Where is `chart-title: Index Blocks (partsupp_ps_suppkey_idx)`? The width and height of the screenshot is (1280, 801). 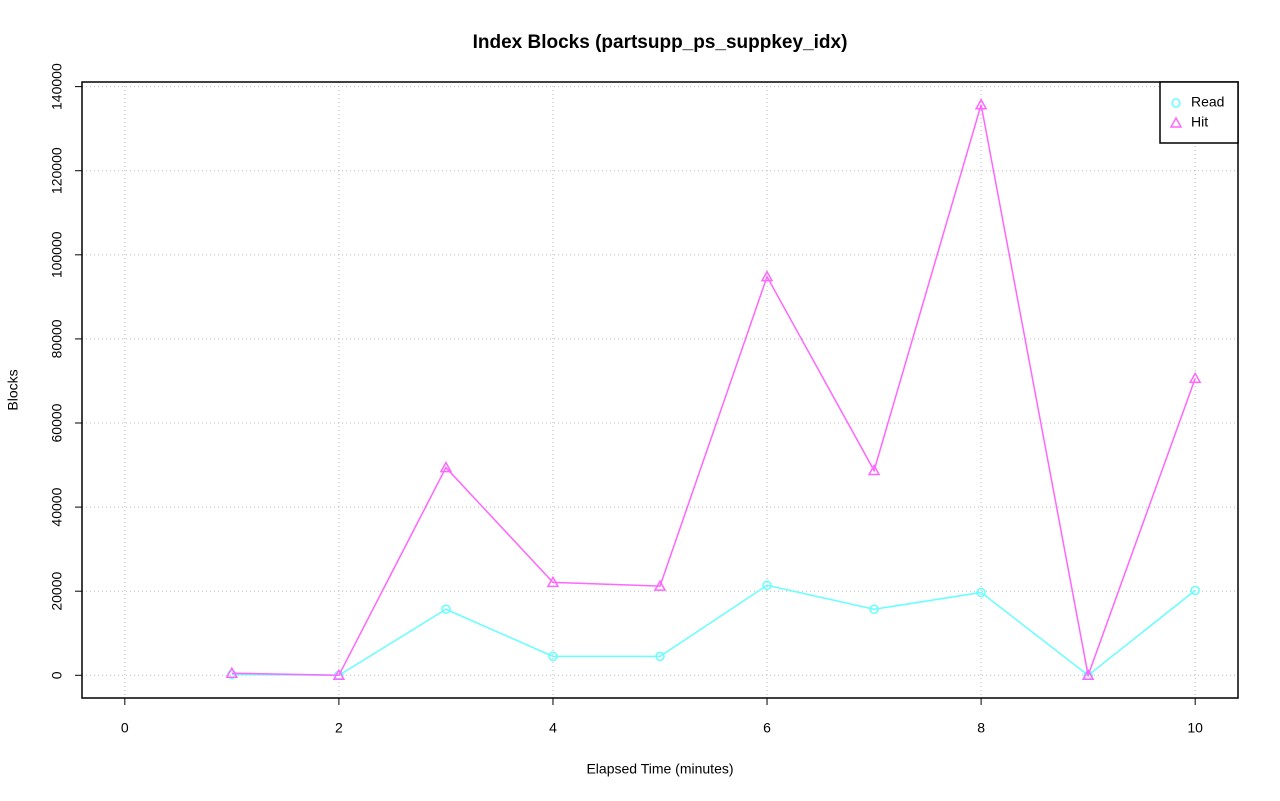
chart-title: Index Blocks (partsupp_ps_suppkey_idx) is located at coordinates (660, 42).